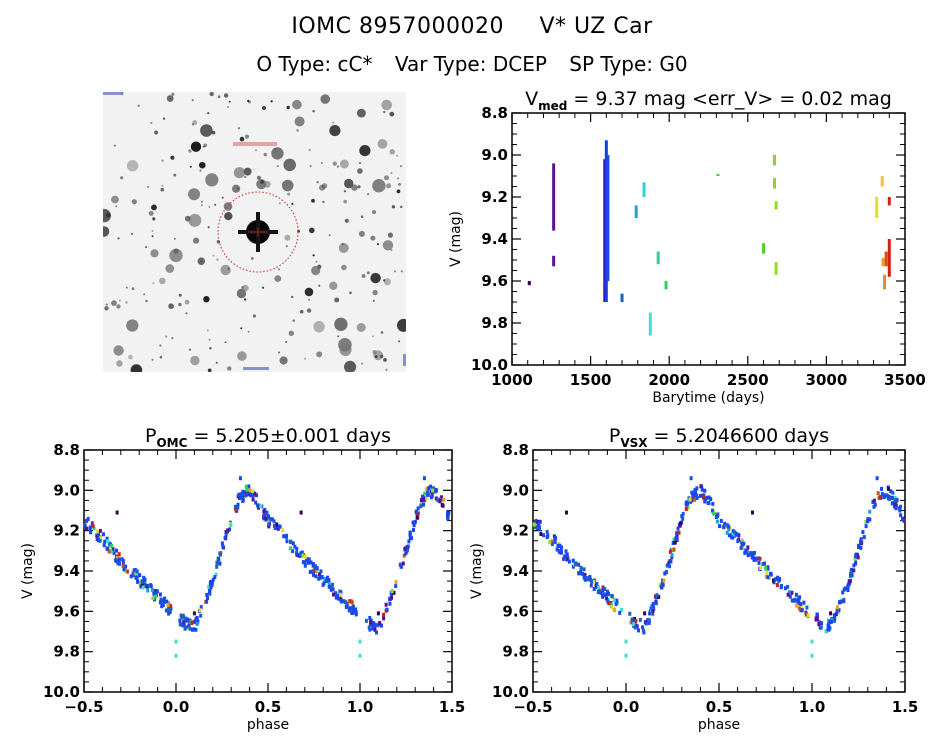  What do you see at coordinates (531, 99) in the screenshot?
I see `title-main: V` at bounding box center [531, 99].